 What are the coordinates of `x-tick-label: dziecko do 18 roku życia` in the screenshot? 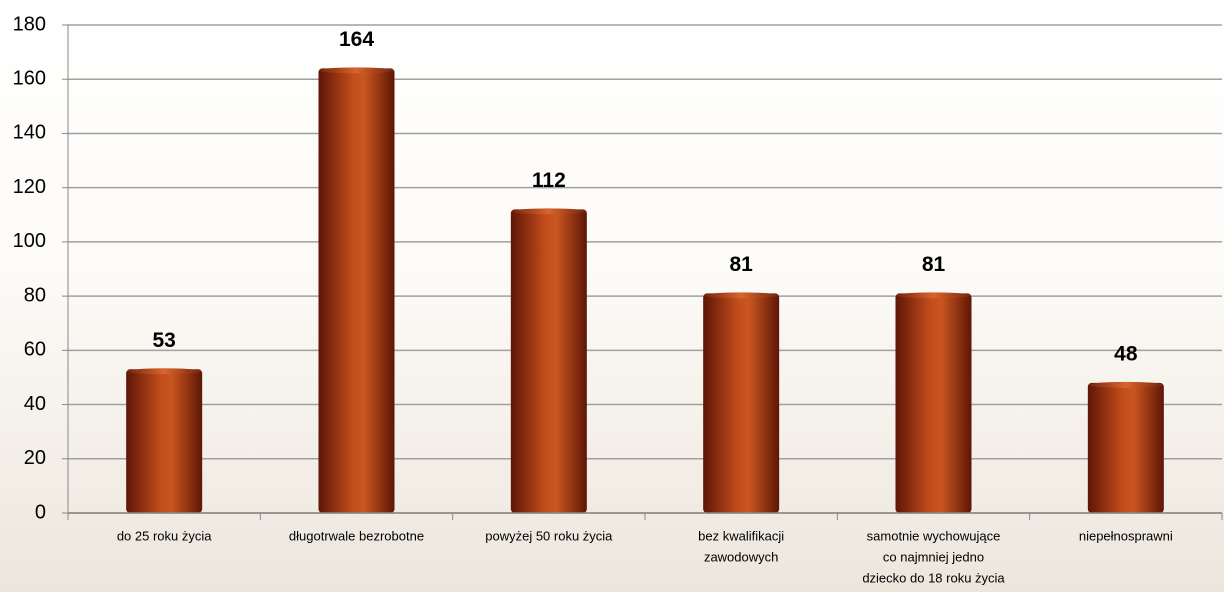 It's located at (933, 577).